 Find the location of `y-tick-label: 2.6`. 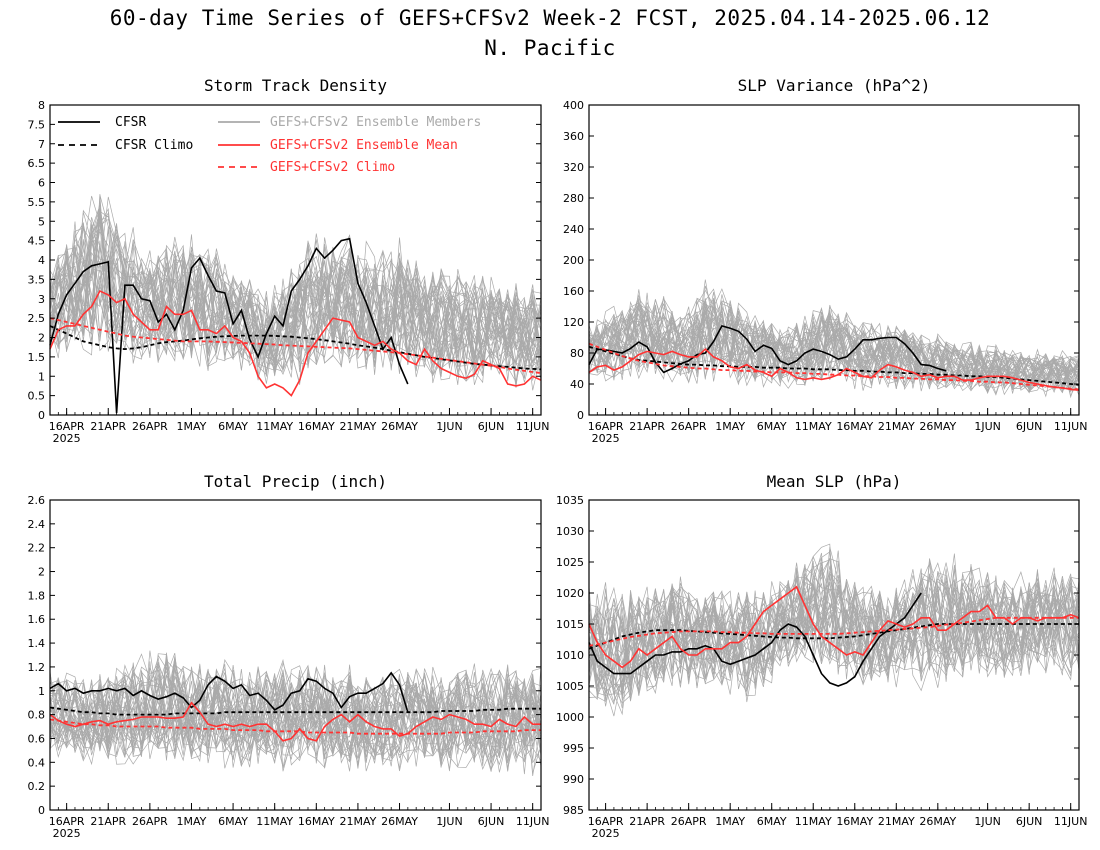

y-tick-label: 2.6 is located at coordinates (37, 500).